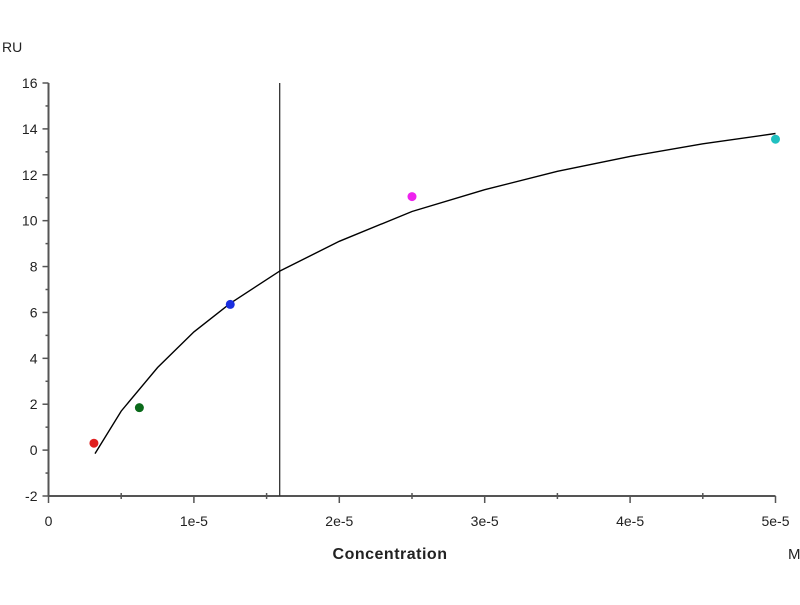  What do you see at coordinates (34, 404) in the screenshot?
I see `y-tick-label: 2` at bounding box center [34, 404].